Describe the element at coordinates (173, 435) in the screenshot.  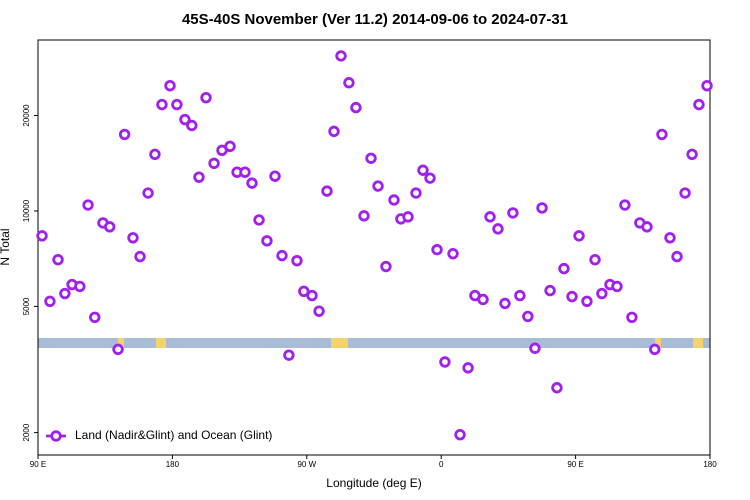
I see `legend-label: Land (Nadir&Glint) and Ocean (Glint)` at that location.